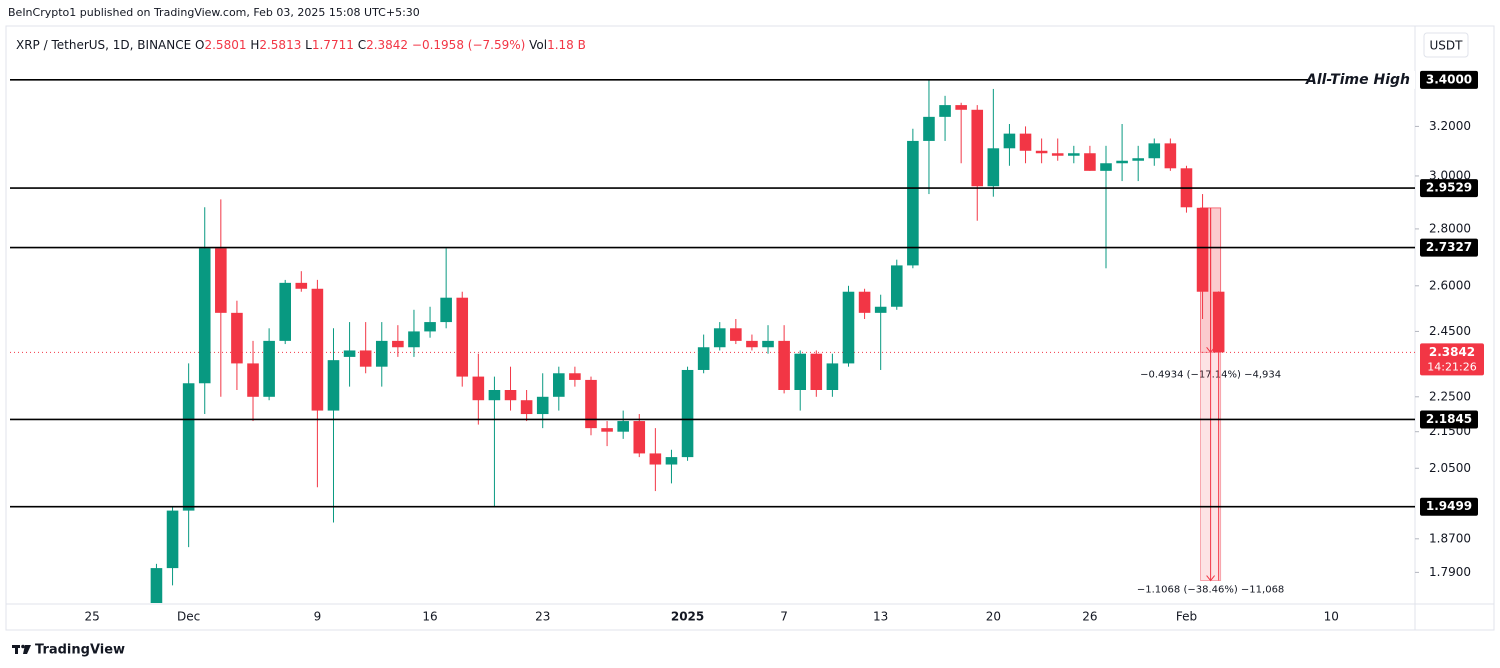 This screenshot has width=1500, height=668. I want to click on currency: USDT, so click(1447, 46).